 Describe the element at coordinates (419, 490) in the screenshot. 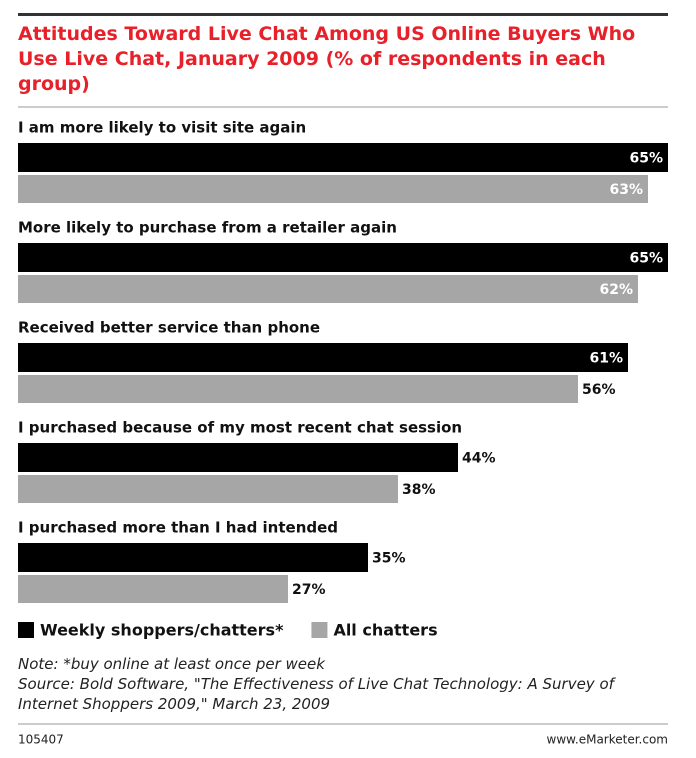

I see `value-label: 38%` at that location.